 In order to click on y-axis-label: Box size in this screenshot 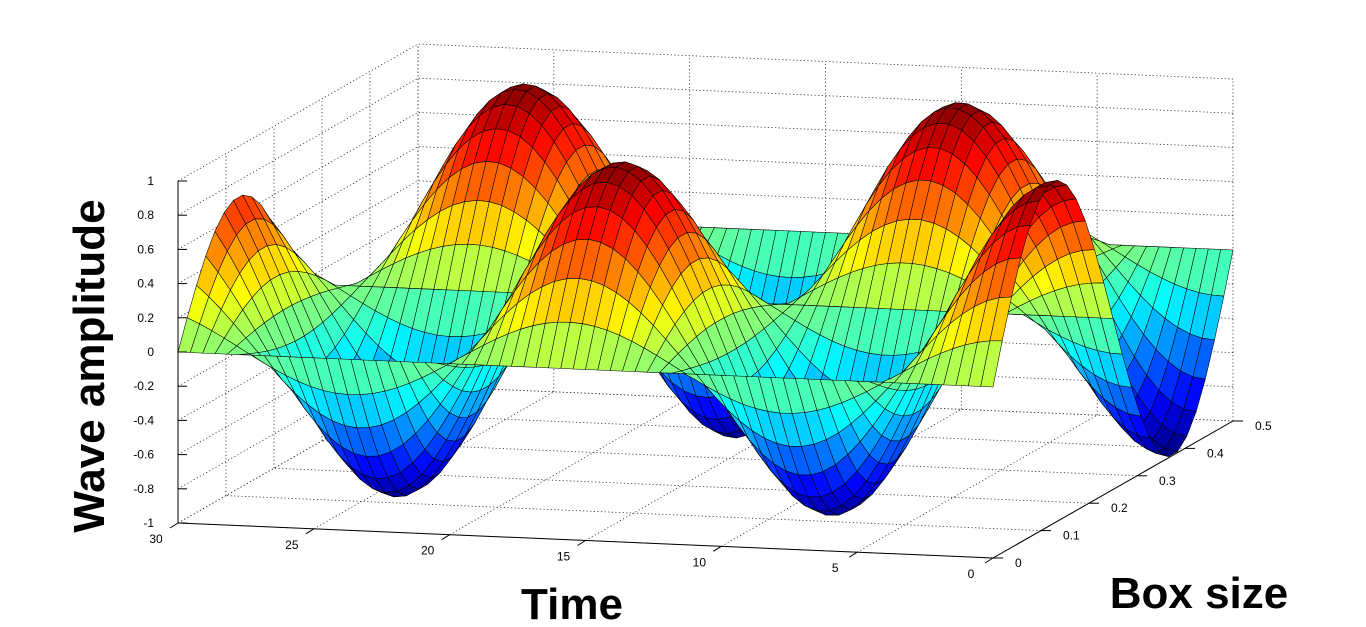, I will do `click(1199, 593)`.